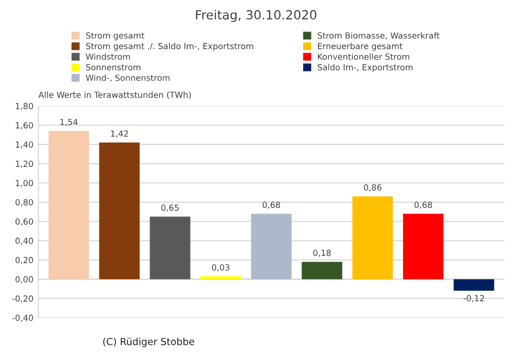  What do you see at coordinates (170, 208) in the screenshot?
I see `data-label: 0,65` at bounding box center [170, 208].